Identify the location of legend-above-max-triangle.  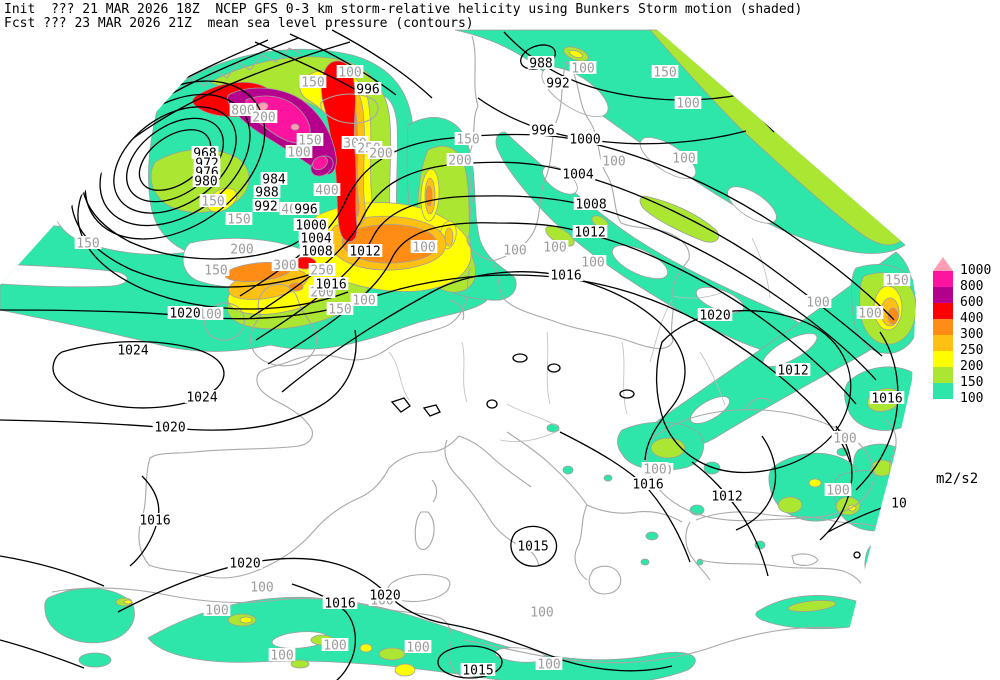
(943, 264).